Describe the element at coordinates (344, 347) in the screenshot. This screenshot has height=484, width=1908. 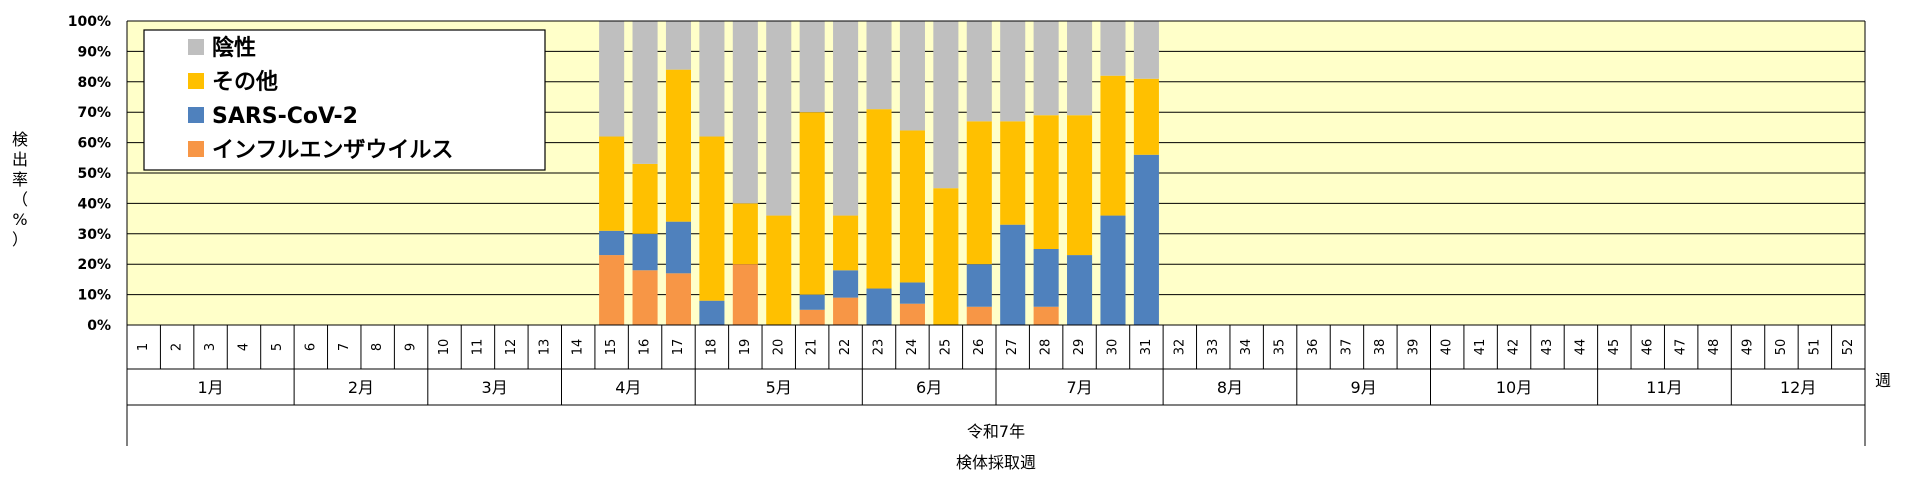
I see `x-tick-label: 7` at that location.